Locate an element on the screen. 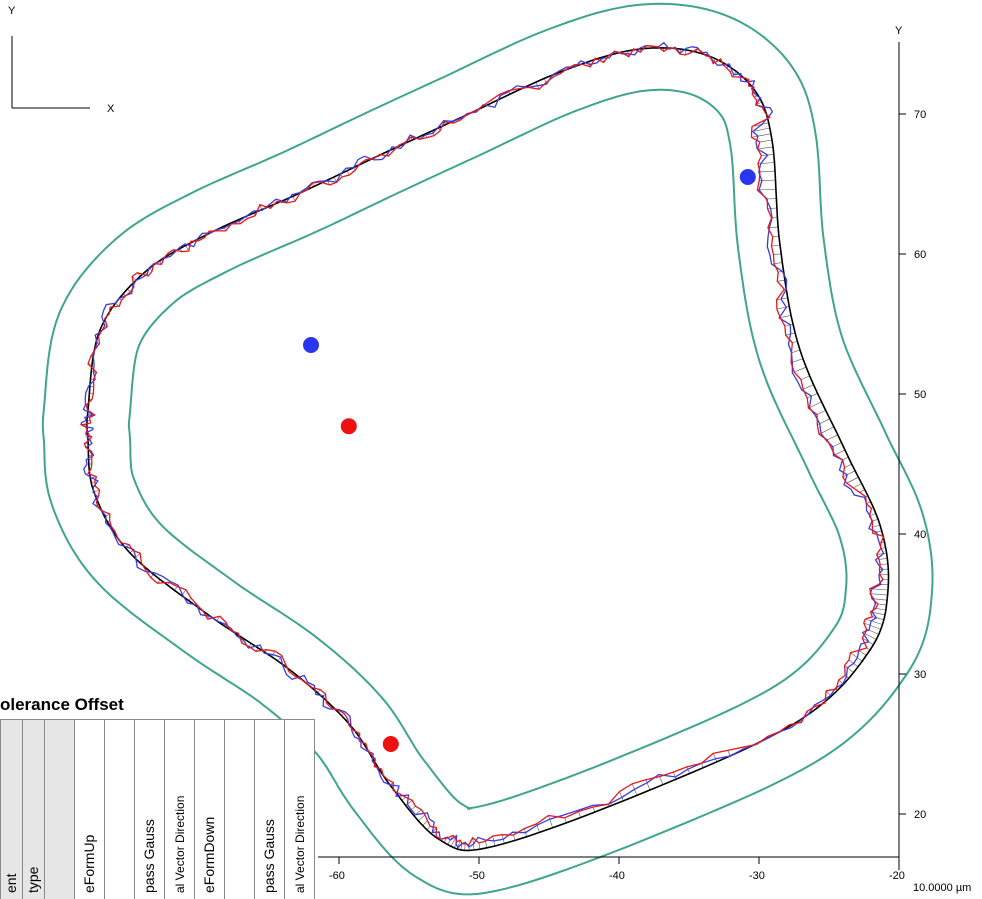 This screenshot has width=982, height=899. y-tick-label: 60 is located at coordinates (920, 255).